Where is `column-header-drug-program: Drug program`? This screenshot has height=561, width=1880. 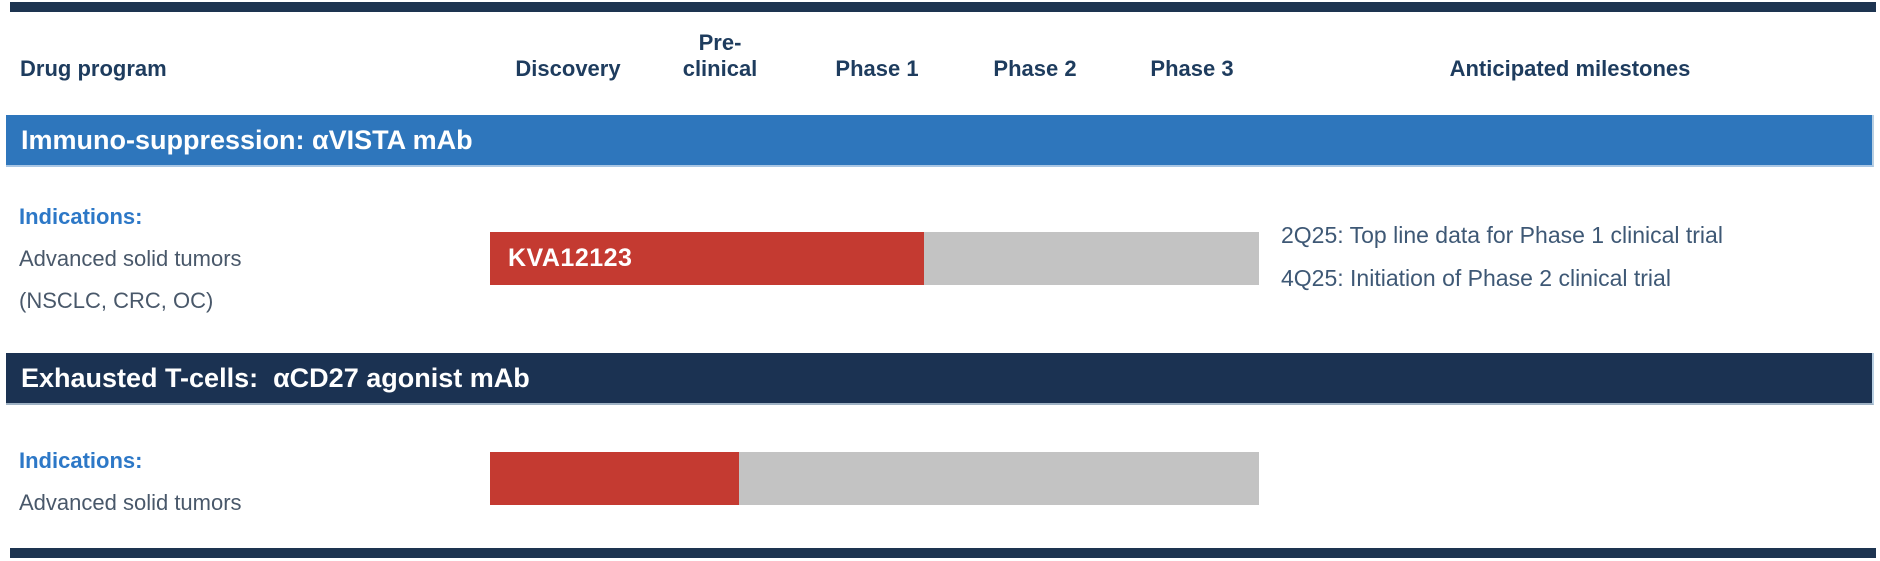
column-header-drug-program: Drug program is located at coordinates (93, 68).